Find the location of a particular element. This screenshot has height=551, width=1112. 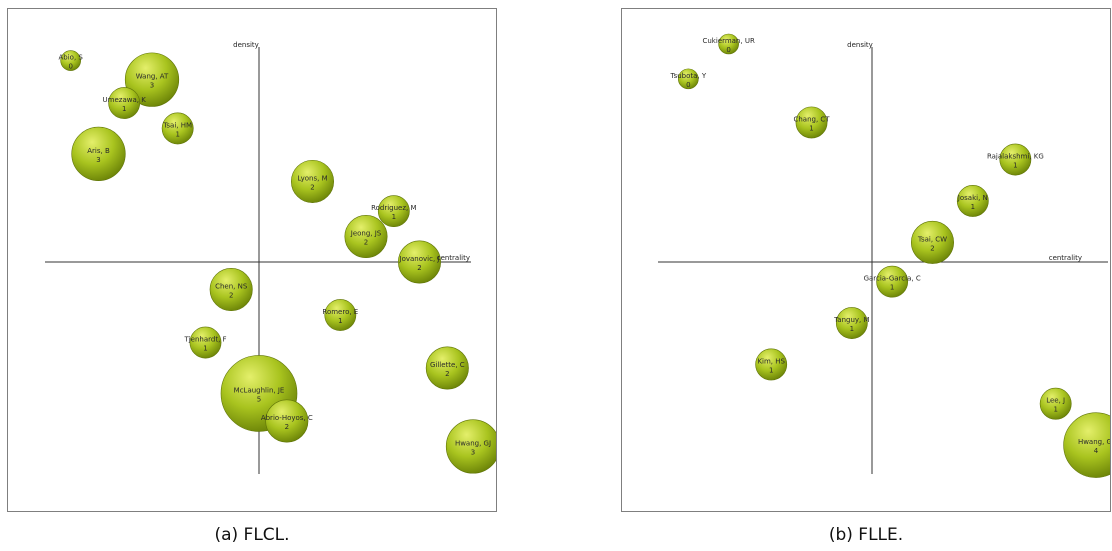

bubble-abio-s: Abio, S0 is located at coordinates (71, 60).